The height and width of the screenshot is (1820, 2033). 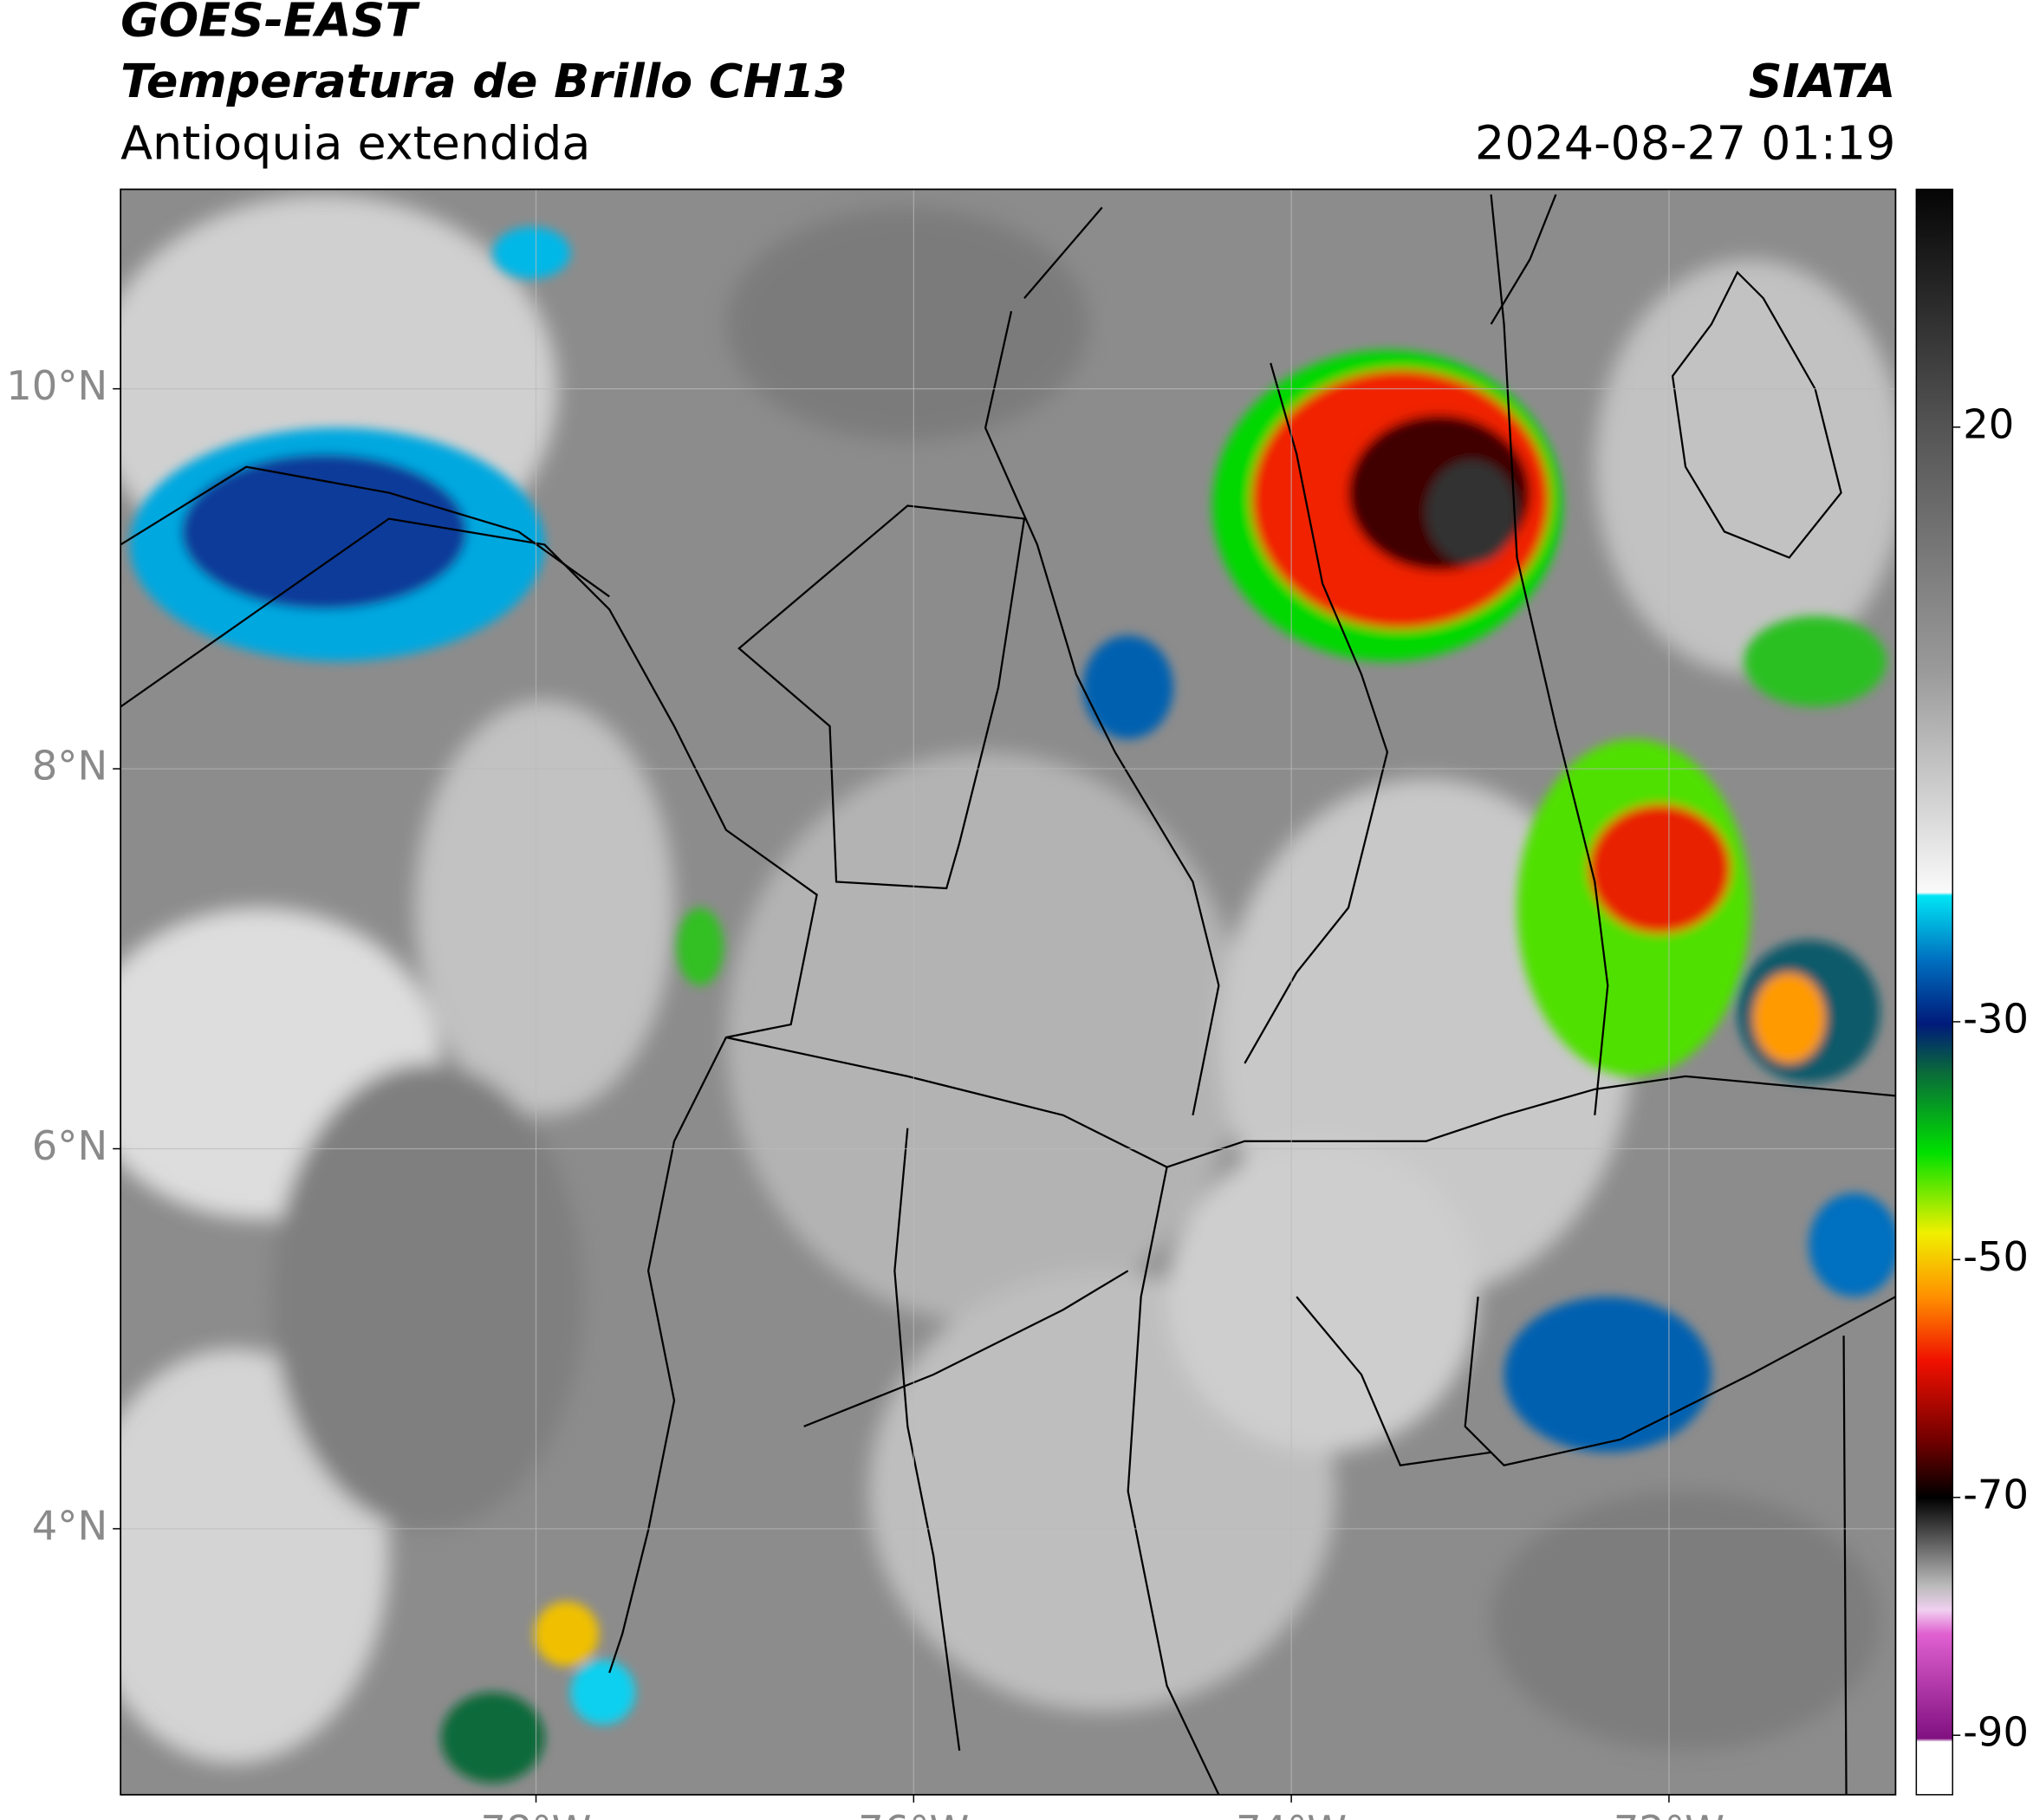 I want to click on product-title: Temperatura de Brillo CH13, so click(x=483, y=81).